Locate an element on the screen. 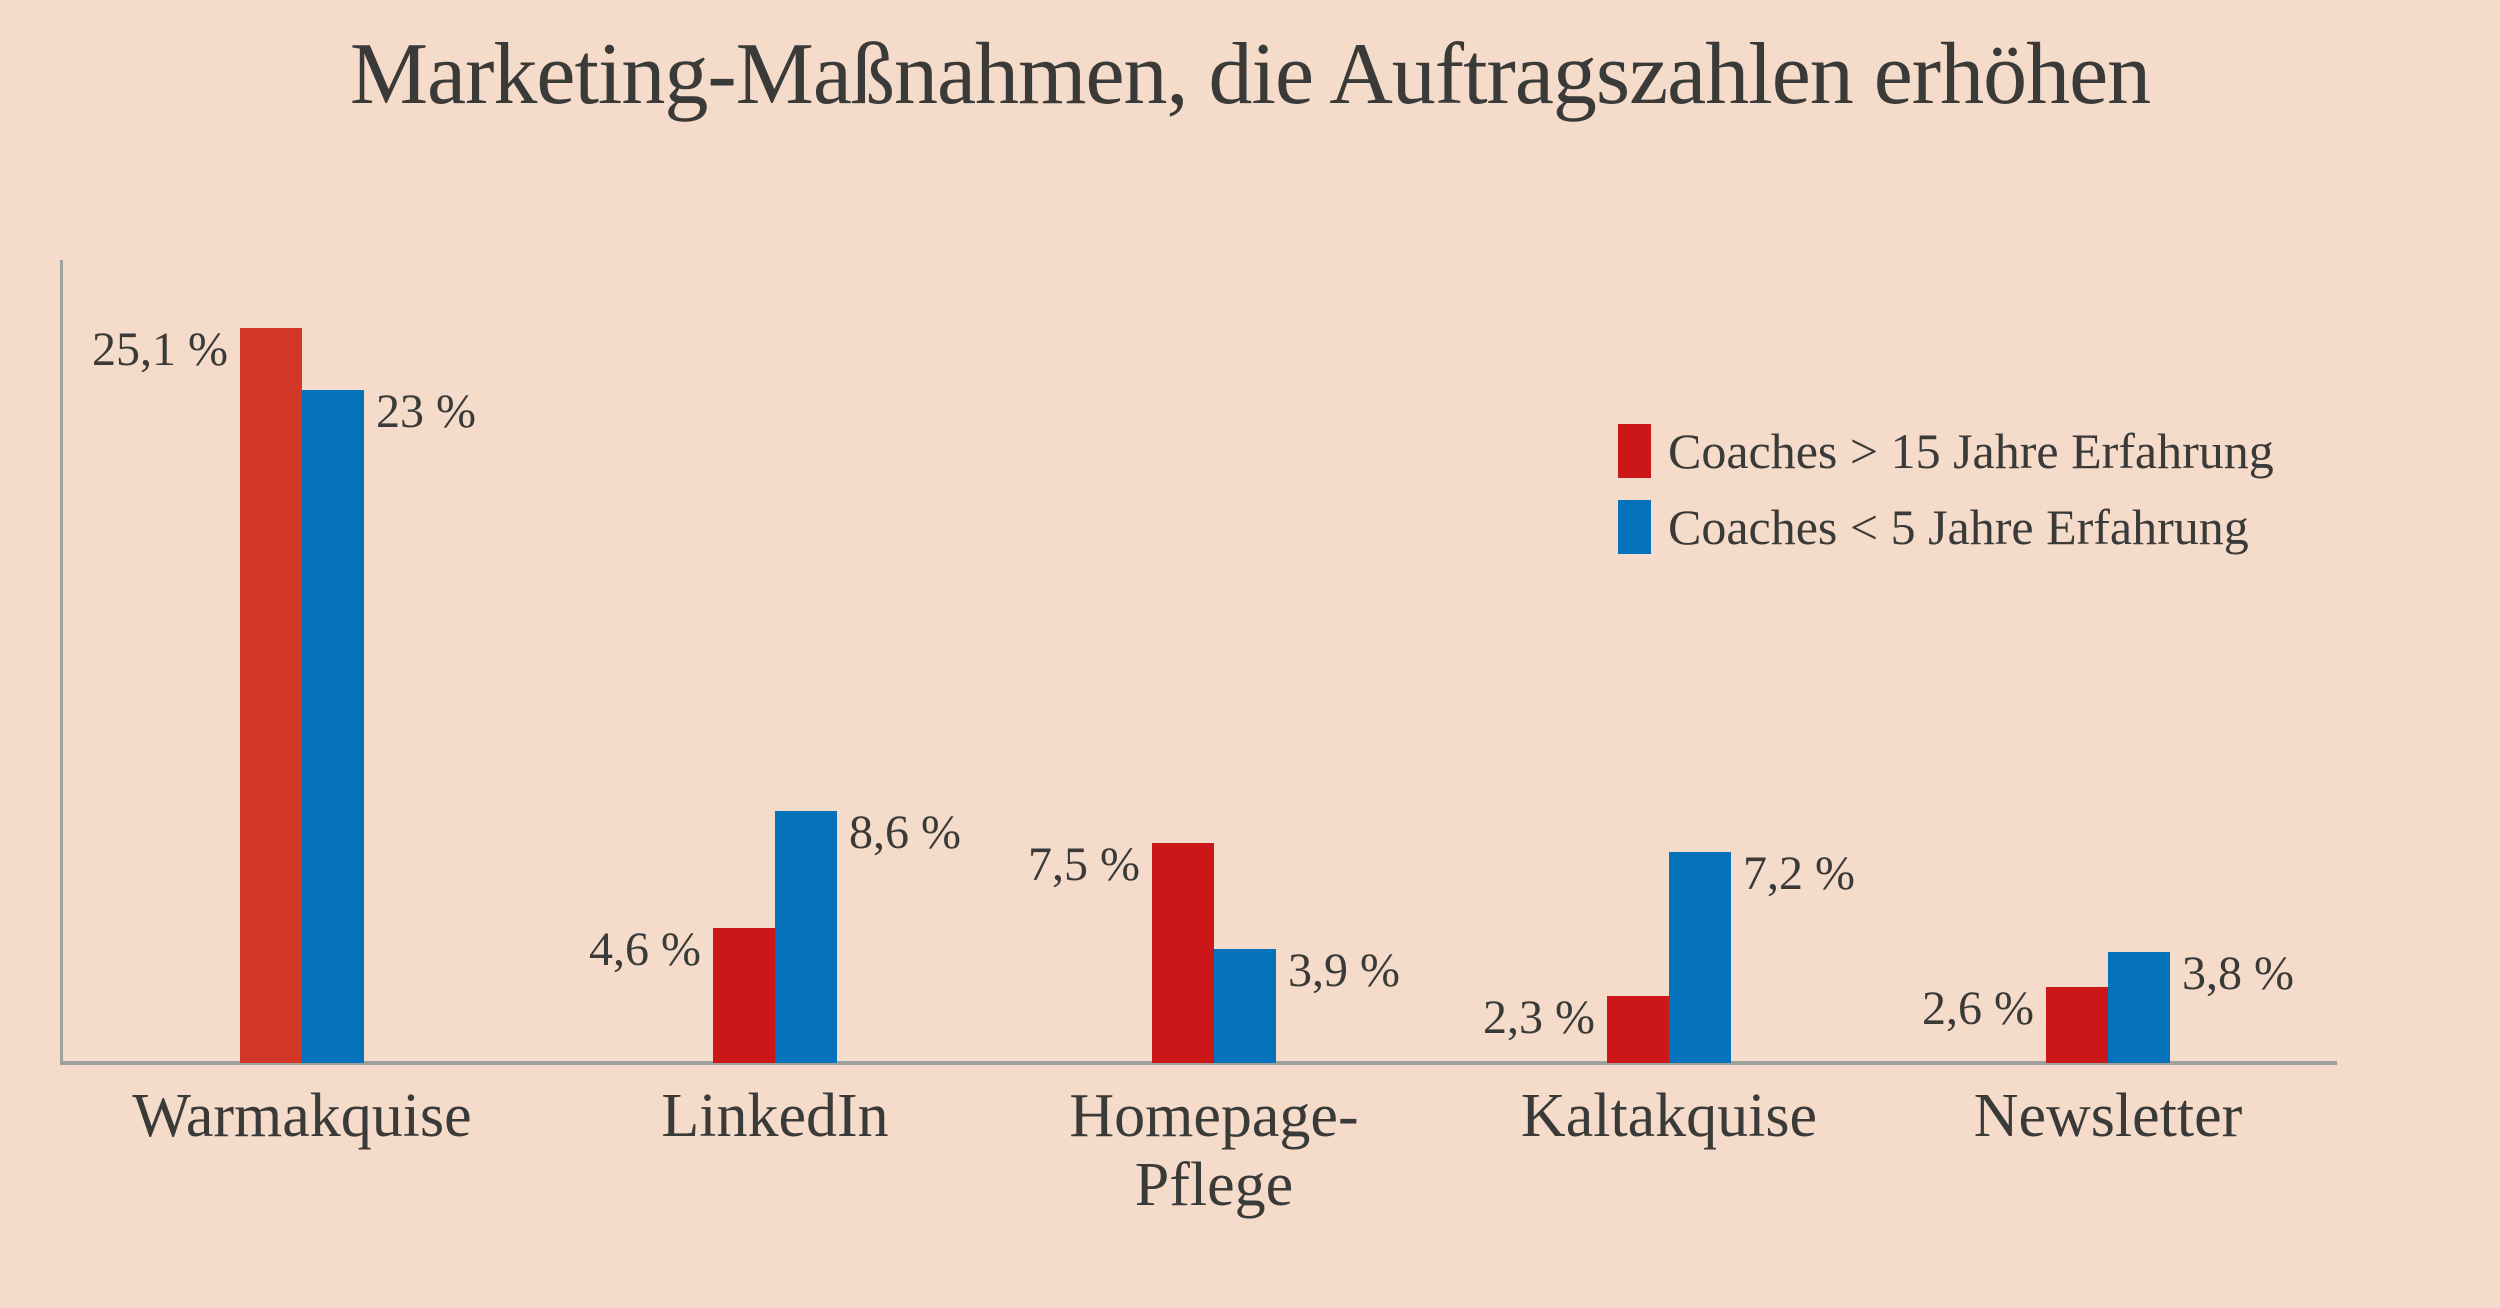  legend-label-red: Coaches > 15 Jahre Erfahrung is located at coordinates (1971, 451).